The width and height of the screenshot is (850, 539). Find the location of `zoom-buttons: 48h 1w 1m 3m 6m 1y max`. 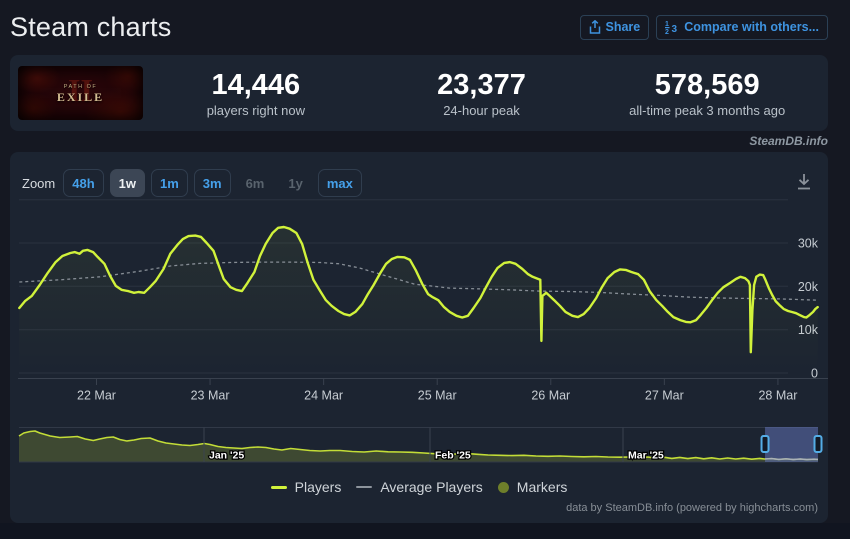

zoom-buttons: 48h 1w 1m 3m 6m 1y max is located at coordinates (215, 183).